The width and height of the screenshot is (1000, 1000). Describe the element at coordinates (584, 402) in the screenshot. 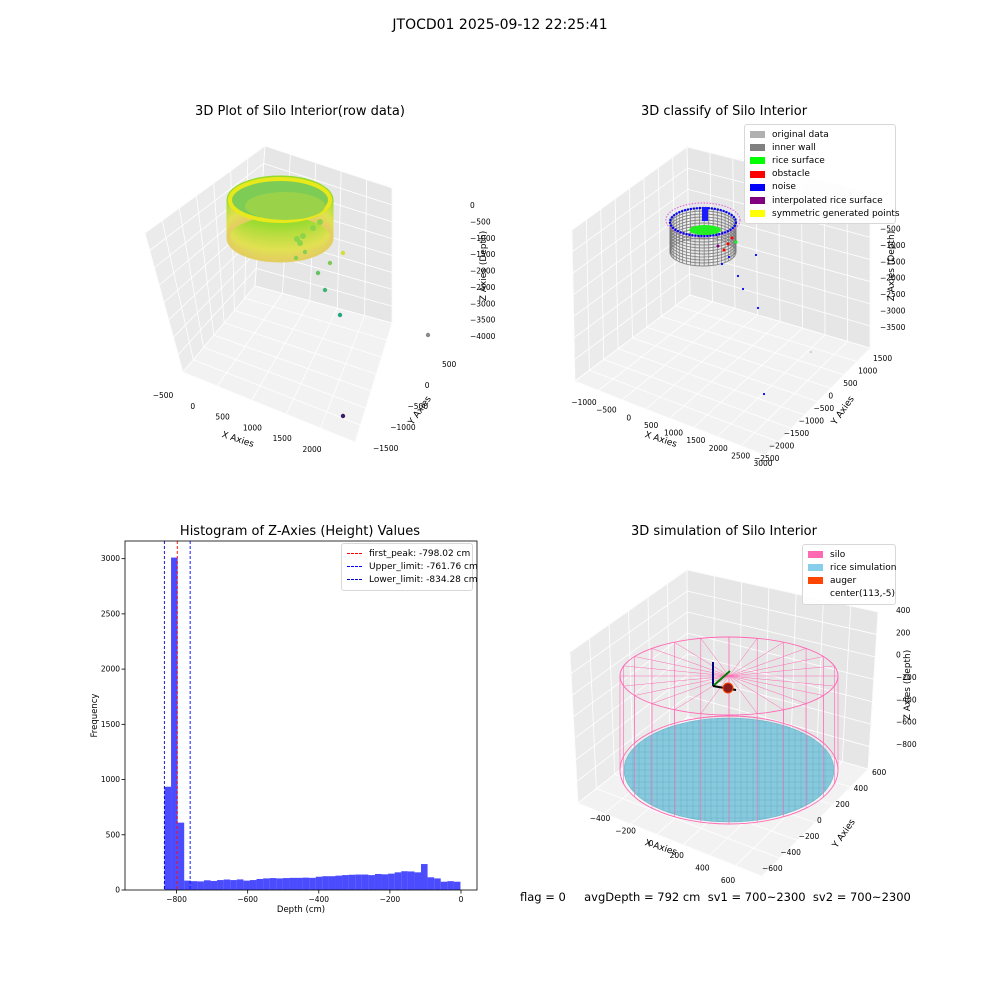

I see `cls-x-tick-label: −1000` at that location.